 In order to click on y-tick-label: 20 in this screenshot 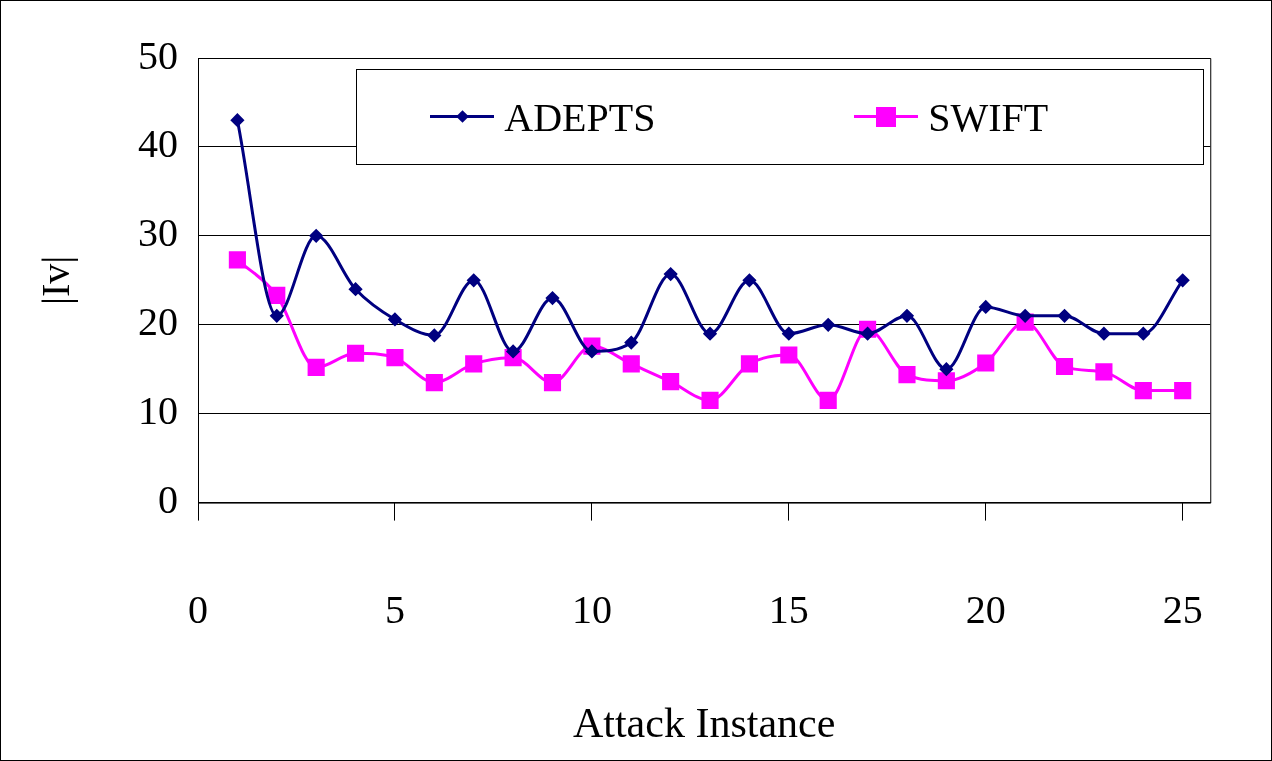, I will do `click(158, 322)`.